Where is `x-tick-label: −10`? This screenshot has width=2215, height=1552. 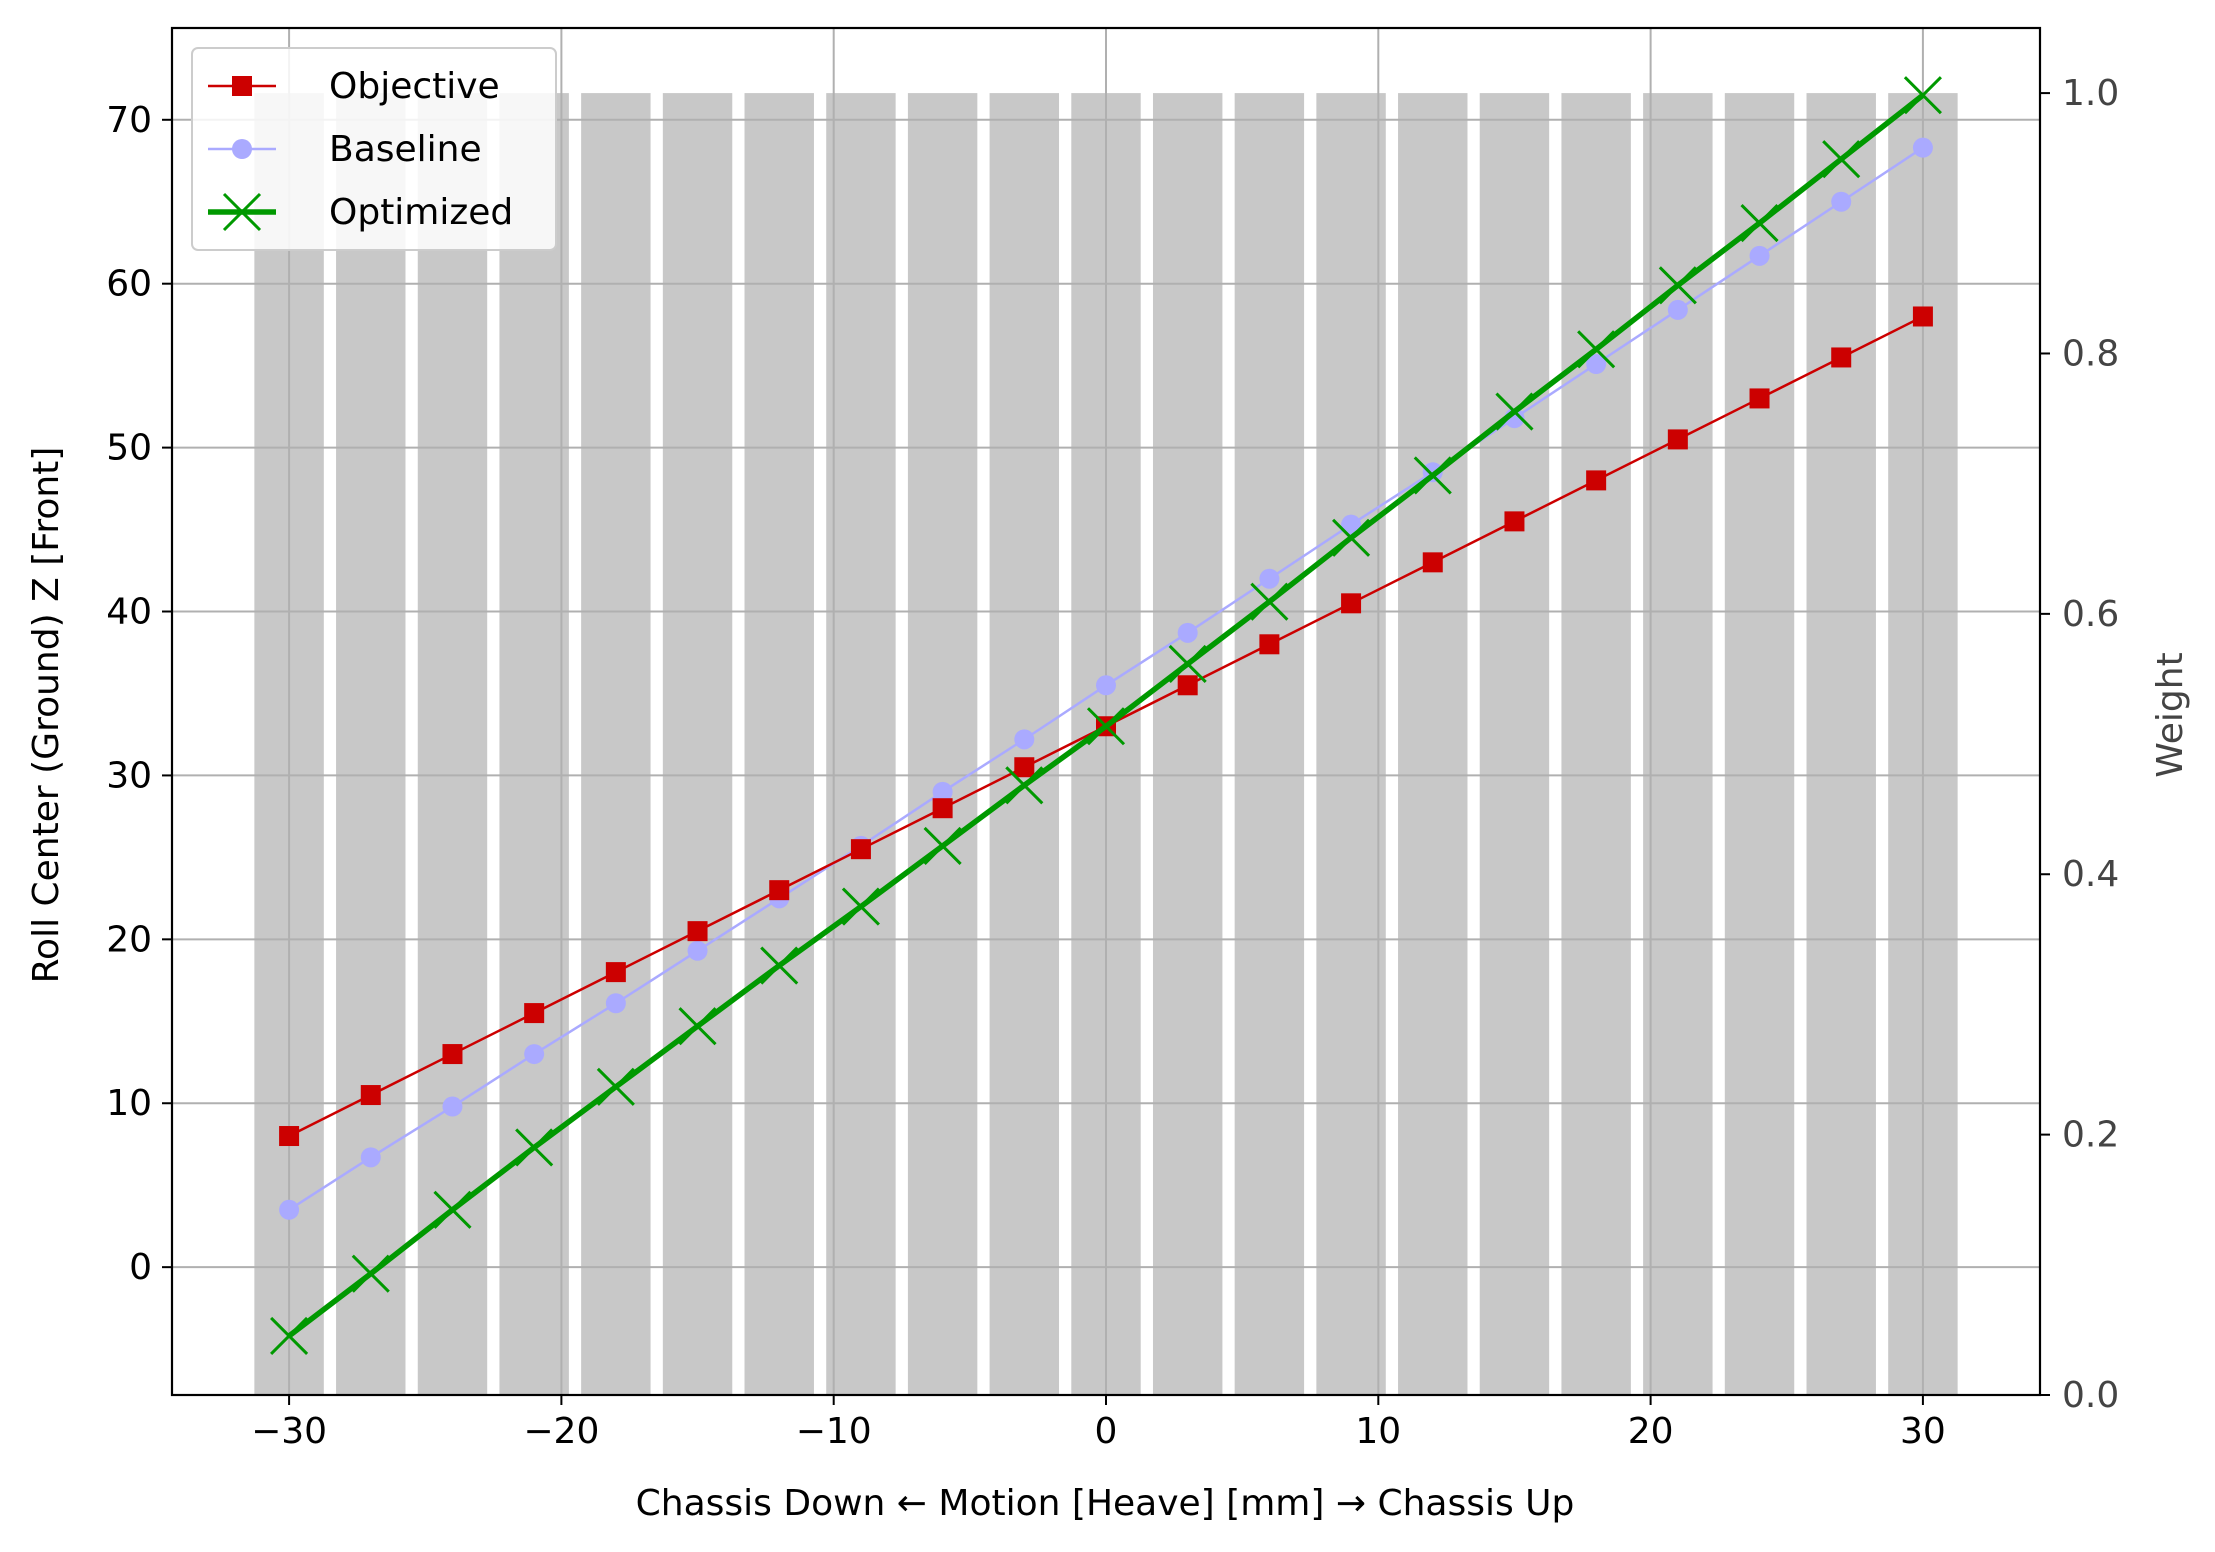
x-tick-label: −10 is located at coordinates (834, 1431).